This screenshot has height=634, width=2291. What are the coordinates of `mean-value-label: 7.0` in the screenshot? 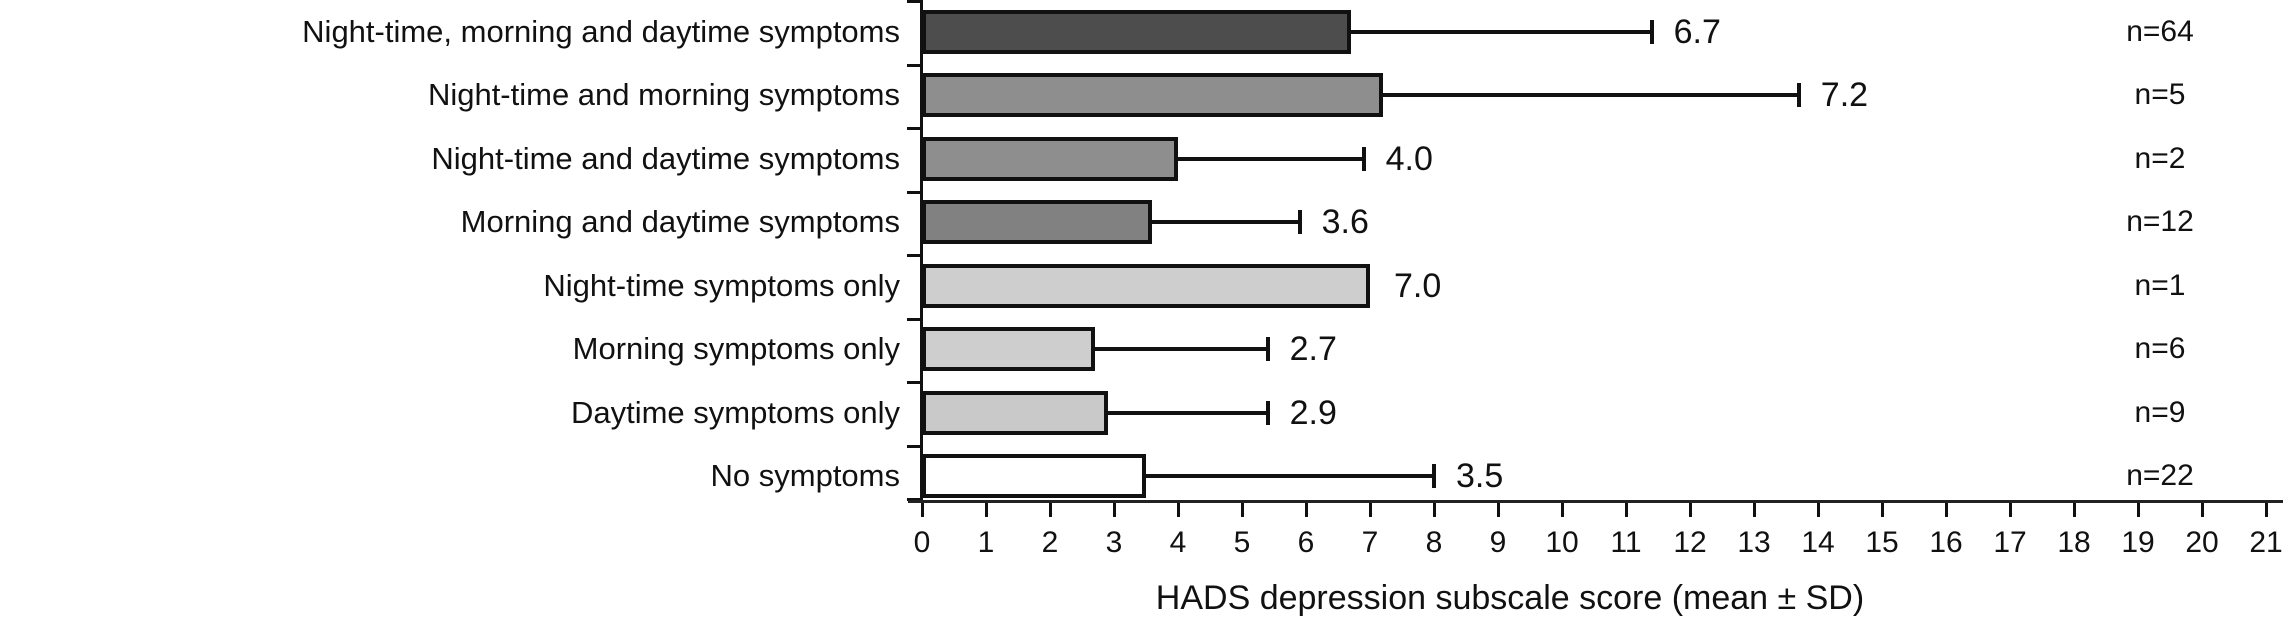 It's located at (1418, 285).